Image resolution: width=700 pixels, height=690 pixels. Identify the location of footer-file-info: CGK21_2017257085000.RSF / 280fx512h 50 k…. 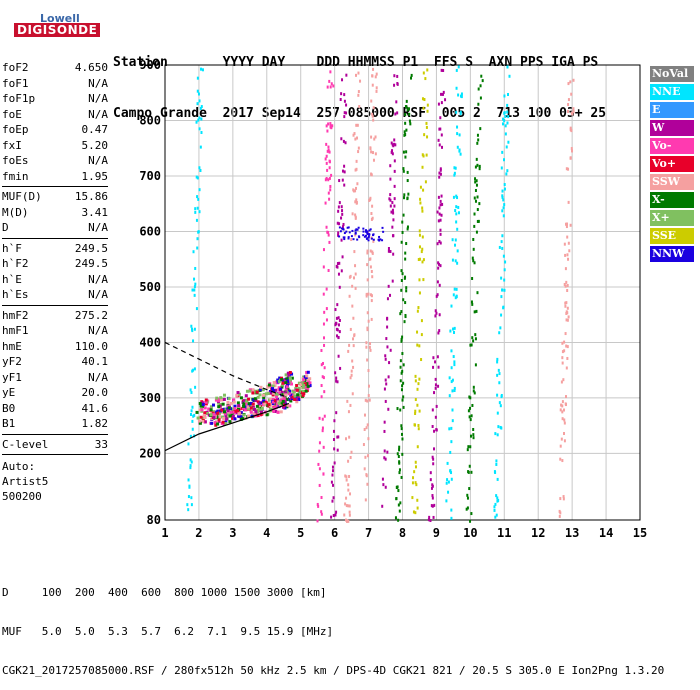
(333, 670).